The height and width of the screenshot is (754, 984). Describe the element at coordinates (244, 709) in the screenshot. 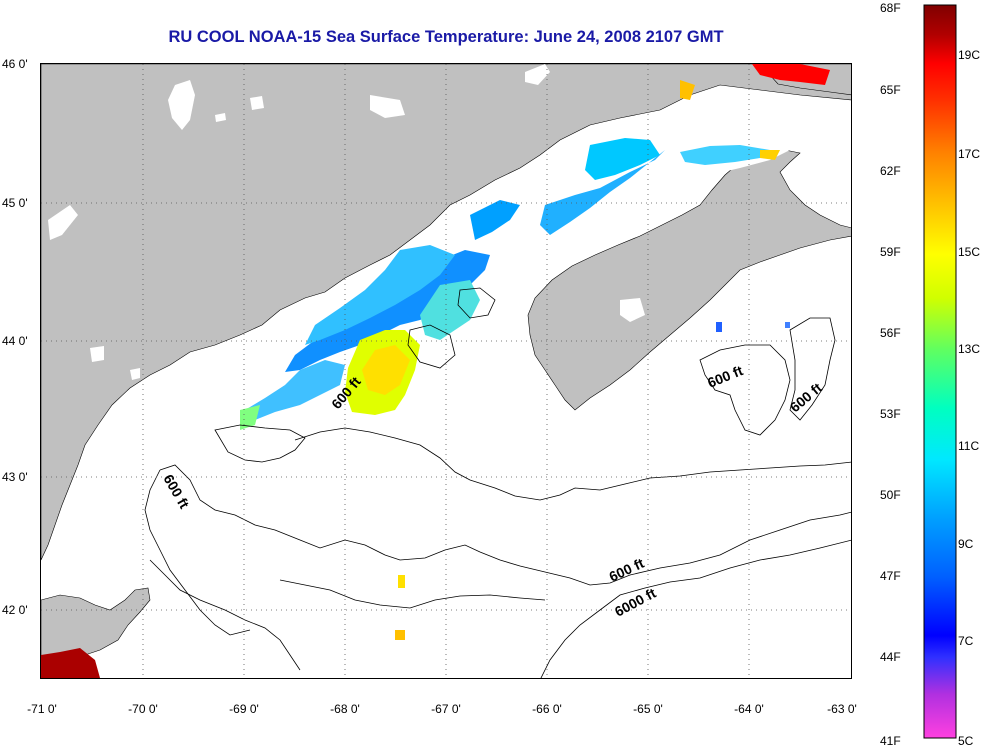

I see `lon-tick-69: -69 0'` at that location.